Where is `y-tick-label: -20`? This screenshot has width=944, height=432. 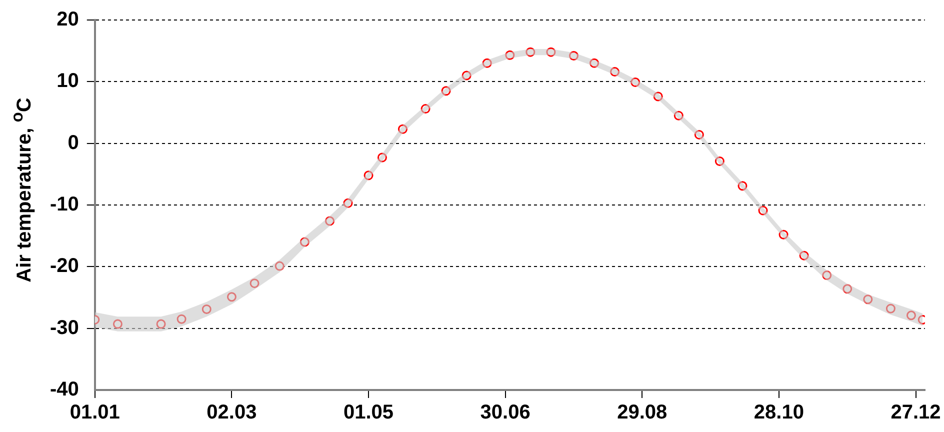
y-tick-label: -20 is located at coordinates (64, 266).